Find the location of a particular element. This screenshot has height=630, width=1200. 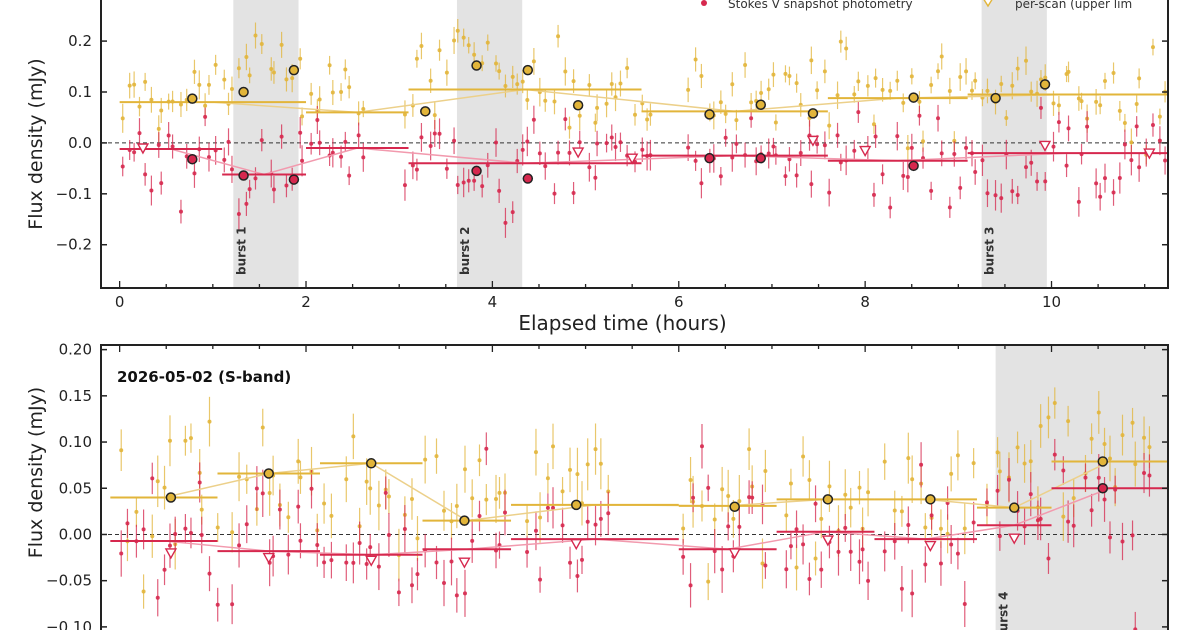

burst-band is located at coordinates (266, 144).